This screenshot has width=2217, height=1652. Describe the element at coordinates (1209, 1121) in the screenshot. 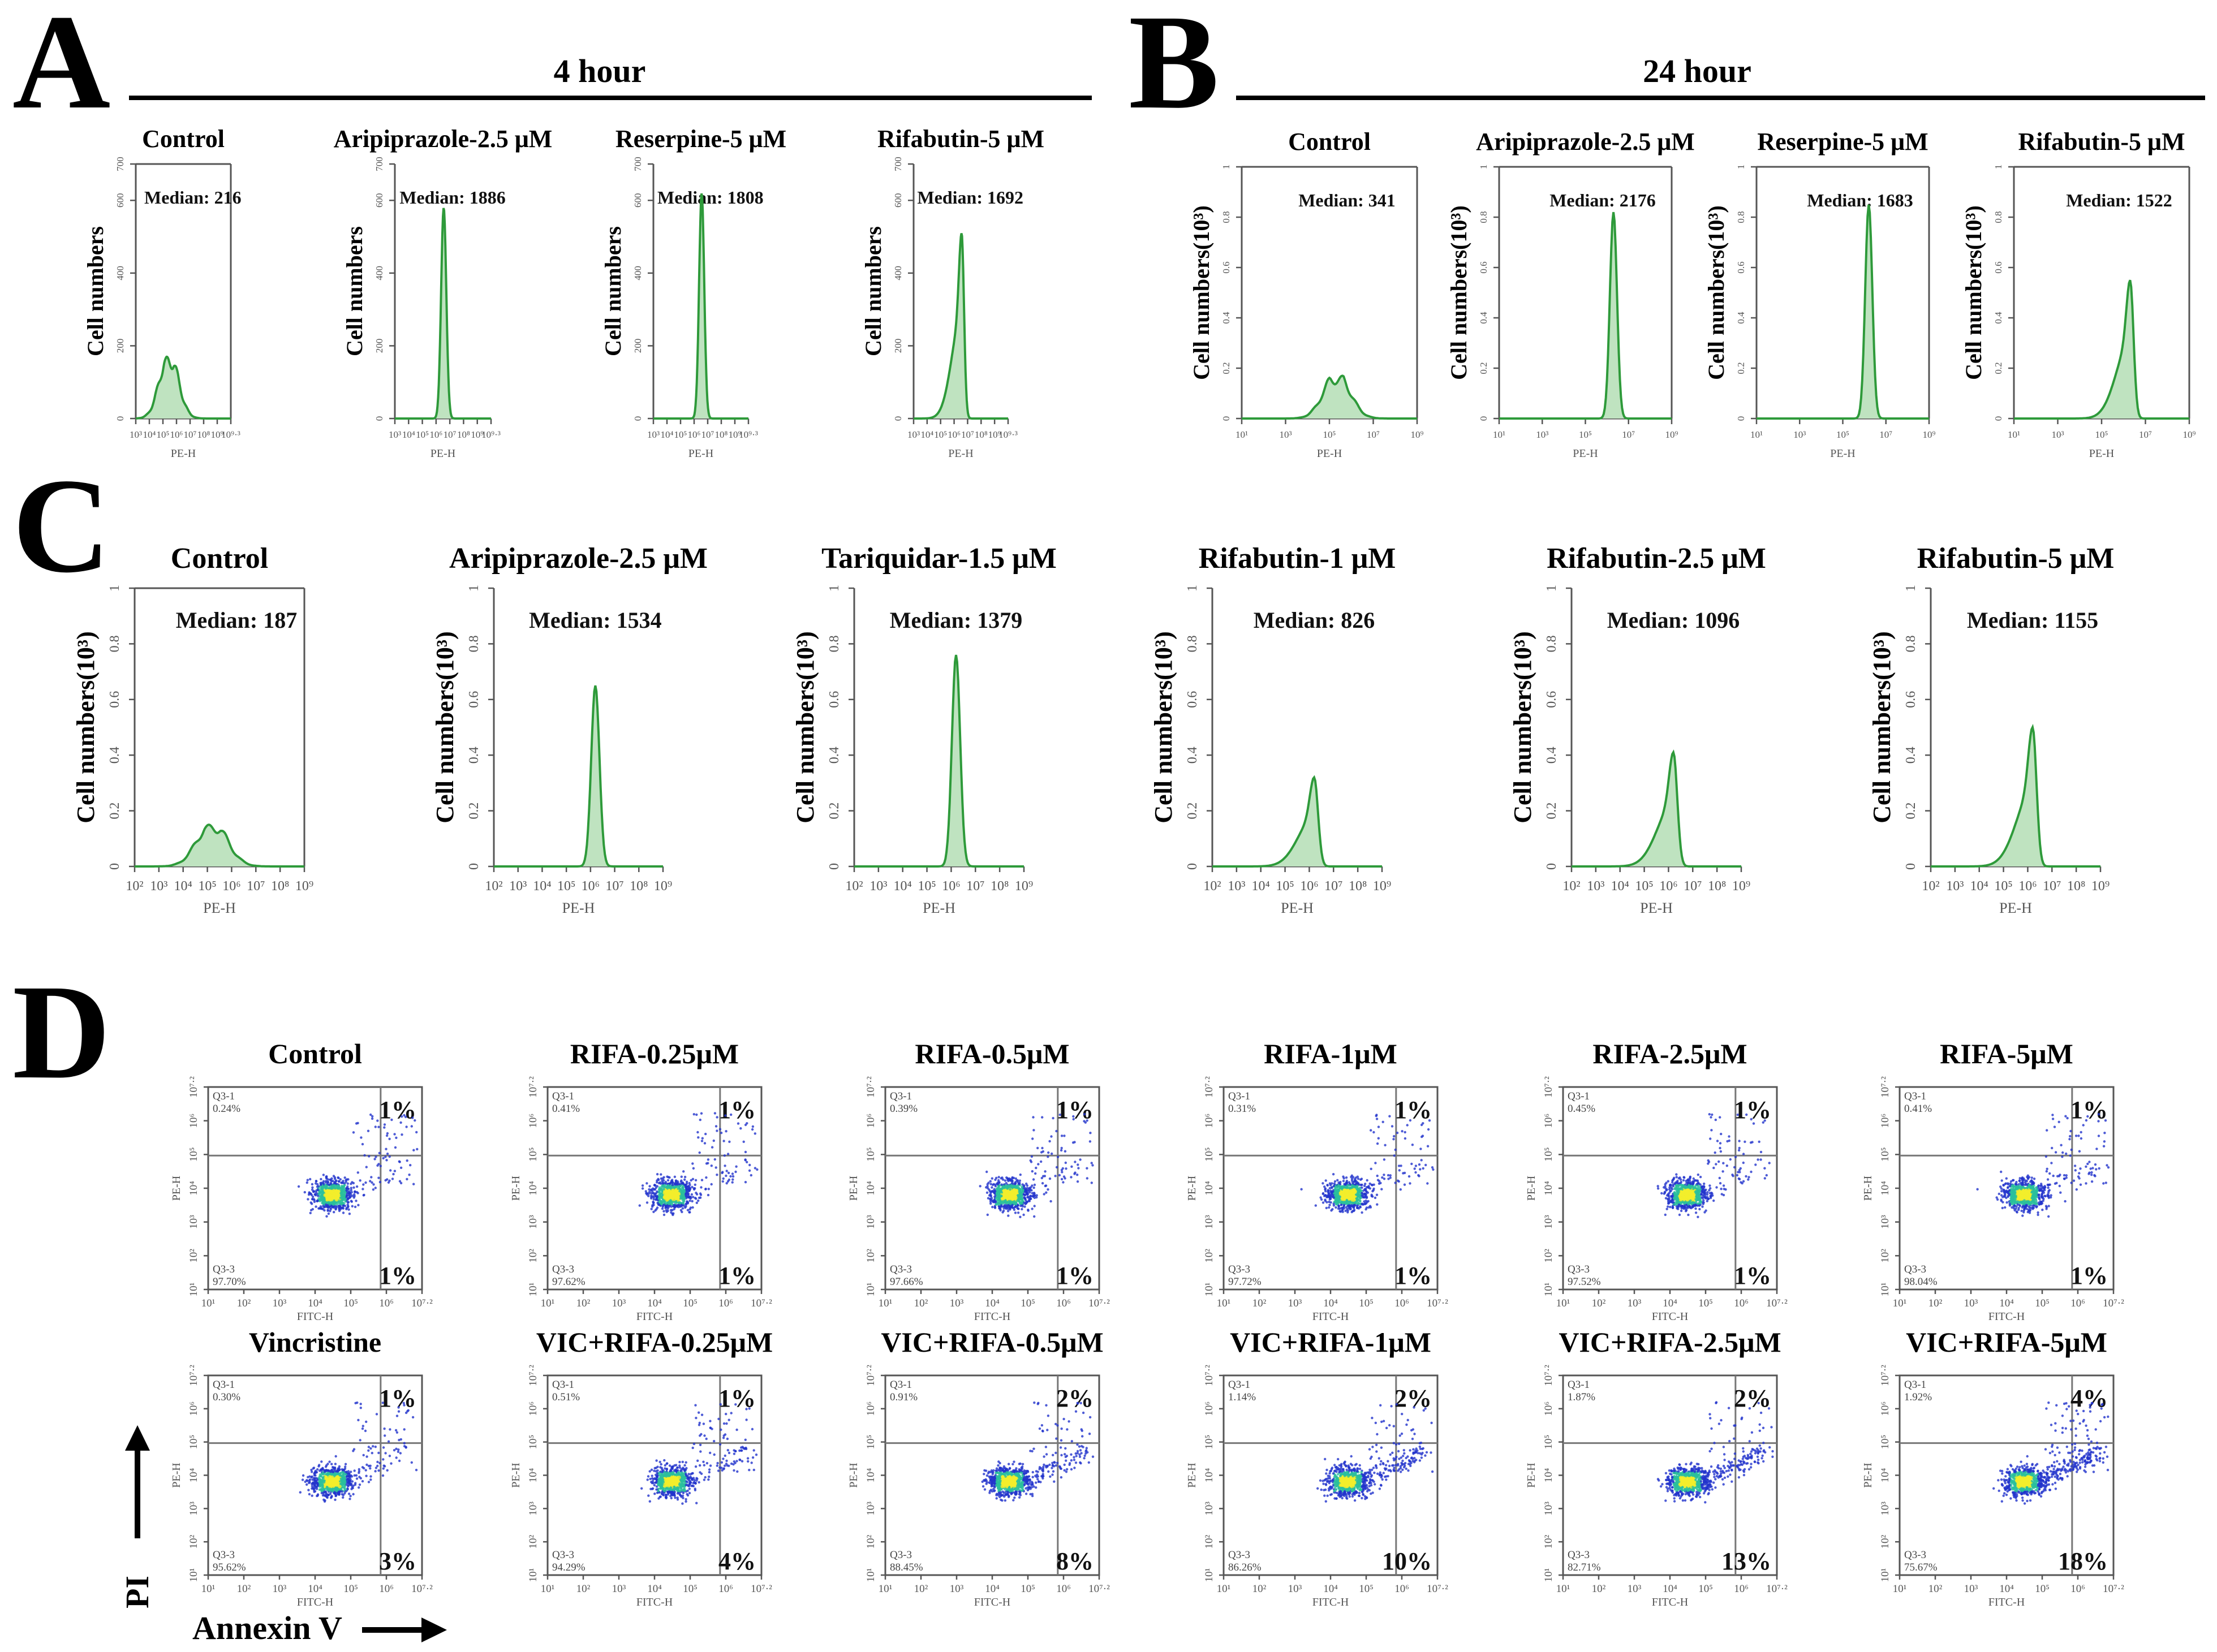

I see `y-tick-label: 10⁶` at that location.